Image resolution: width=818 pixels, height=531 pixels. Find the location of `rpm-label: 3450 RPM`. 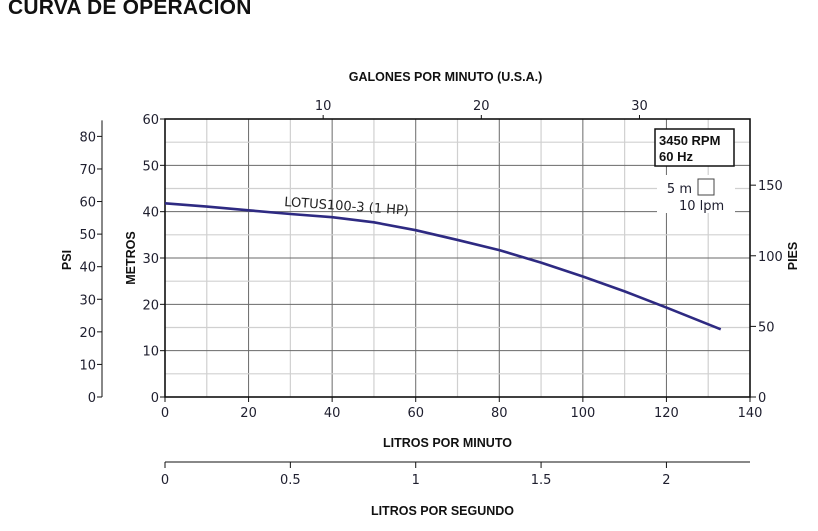

rpm-label: 3450 RPM is located at coordinates (689, 140).